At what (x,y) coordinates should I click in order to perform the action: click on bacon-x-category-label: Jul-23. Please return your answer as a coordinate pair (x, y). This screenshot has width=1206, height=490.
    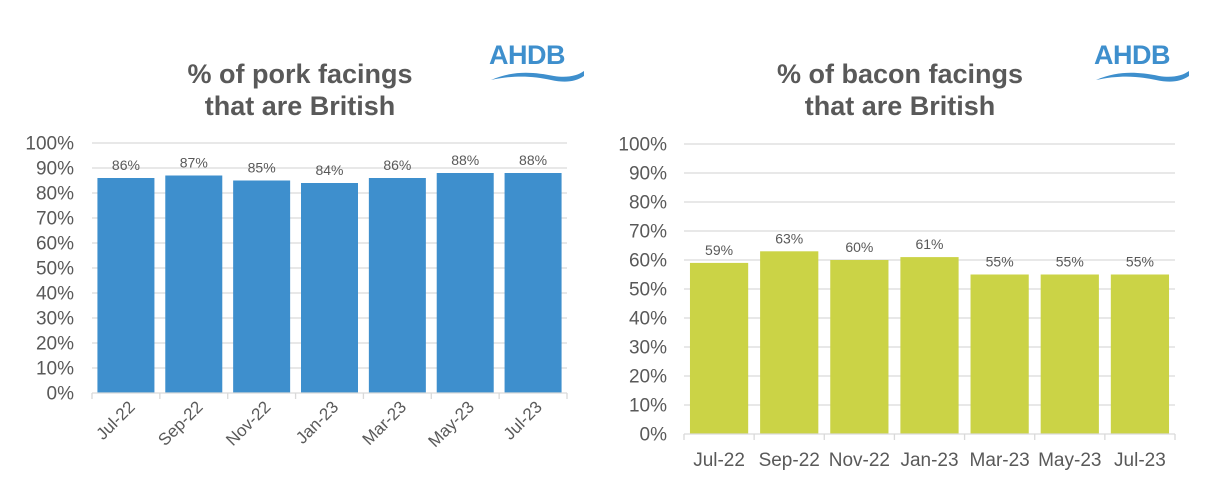
    Looking at the image, I should click on (1140, 460).